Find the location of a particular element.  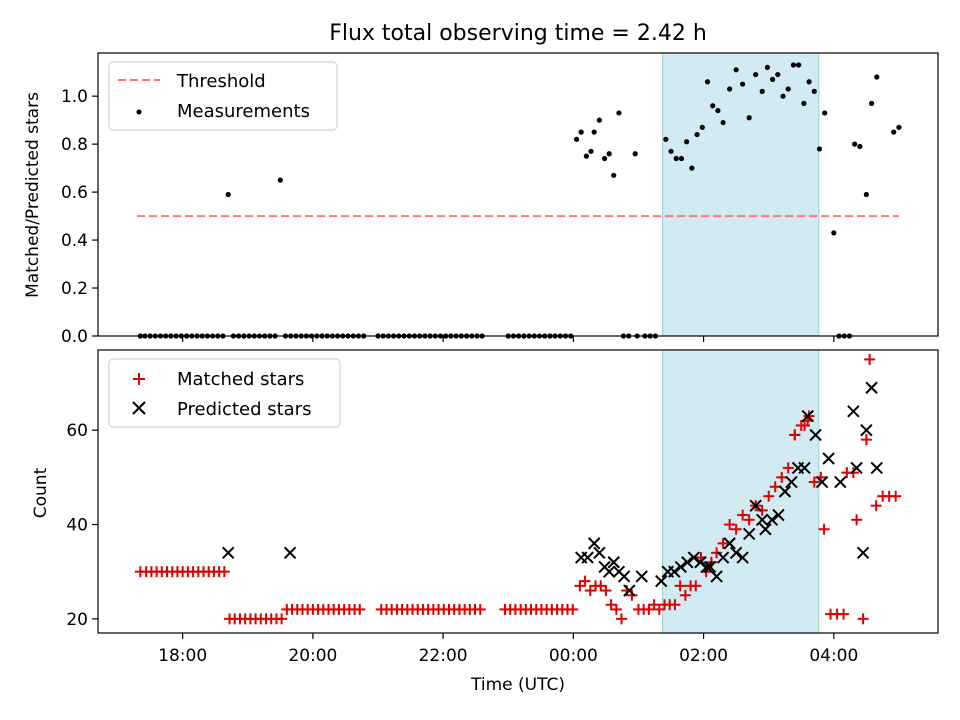

x-tick-label: 02:00 is located at coordinates (703, 656).